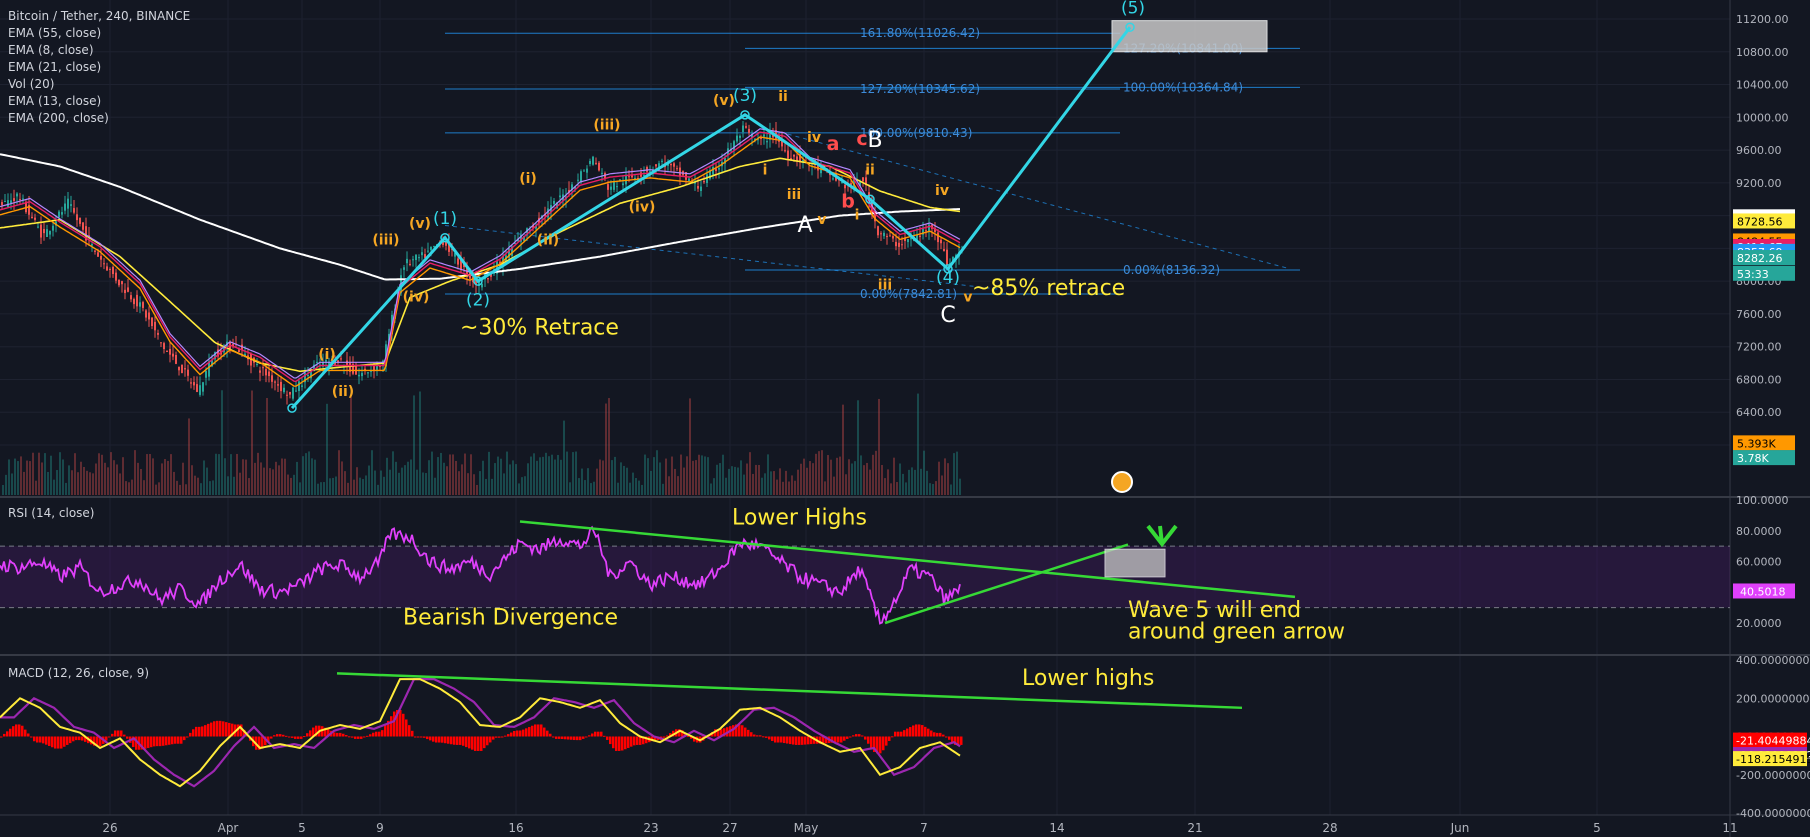 The height and width of the screenshot is (837, 1810). Describe the element at coordinates (1162, 536) in the screenshot. I see `green-arrow-icon` at that location.